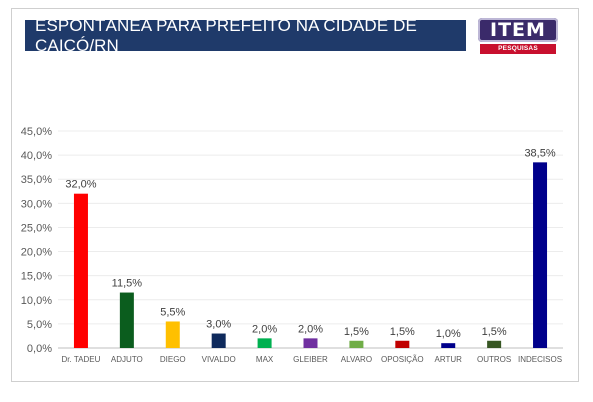 The height and width of the screenshot is (402, 593). What do you see at coordinates (265, 359) in the screenshot?
I see `x-tick-label: MAX` at bounding box center [265, 359].